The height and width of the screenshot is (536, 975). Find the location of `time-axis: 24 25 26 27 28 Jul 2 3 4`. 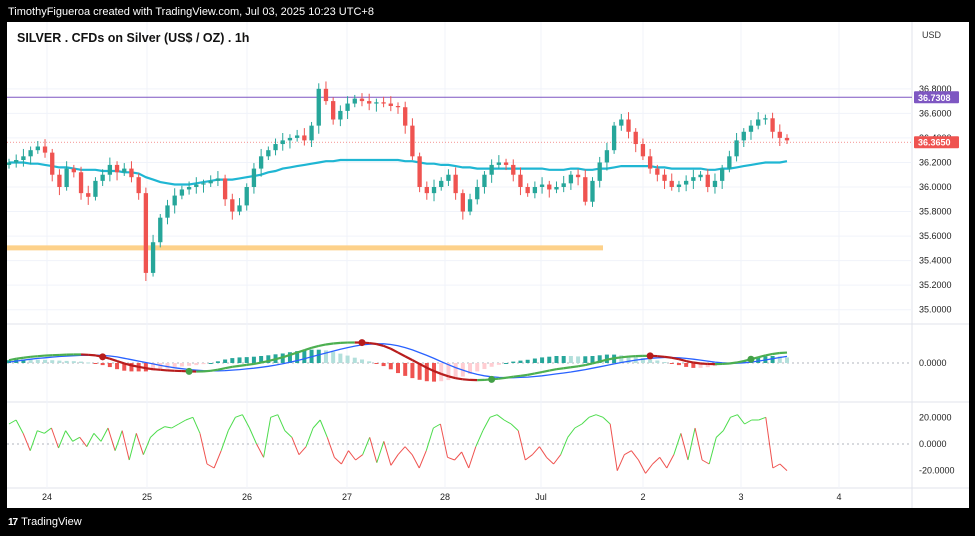

time-axis: 24 25 26 27 28 Jul 2 3 4 is located at coordinates (442, 497).